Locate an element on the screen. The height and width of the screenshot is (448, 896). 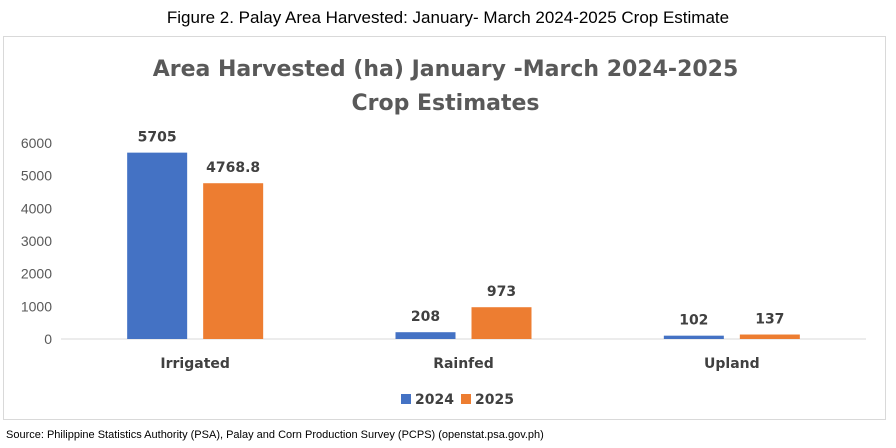
bar-2025-rainfed is located at coordinates (501, 323).